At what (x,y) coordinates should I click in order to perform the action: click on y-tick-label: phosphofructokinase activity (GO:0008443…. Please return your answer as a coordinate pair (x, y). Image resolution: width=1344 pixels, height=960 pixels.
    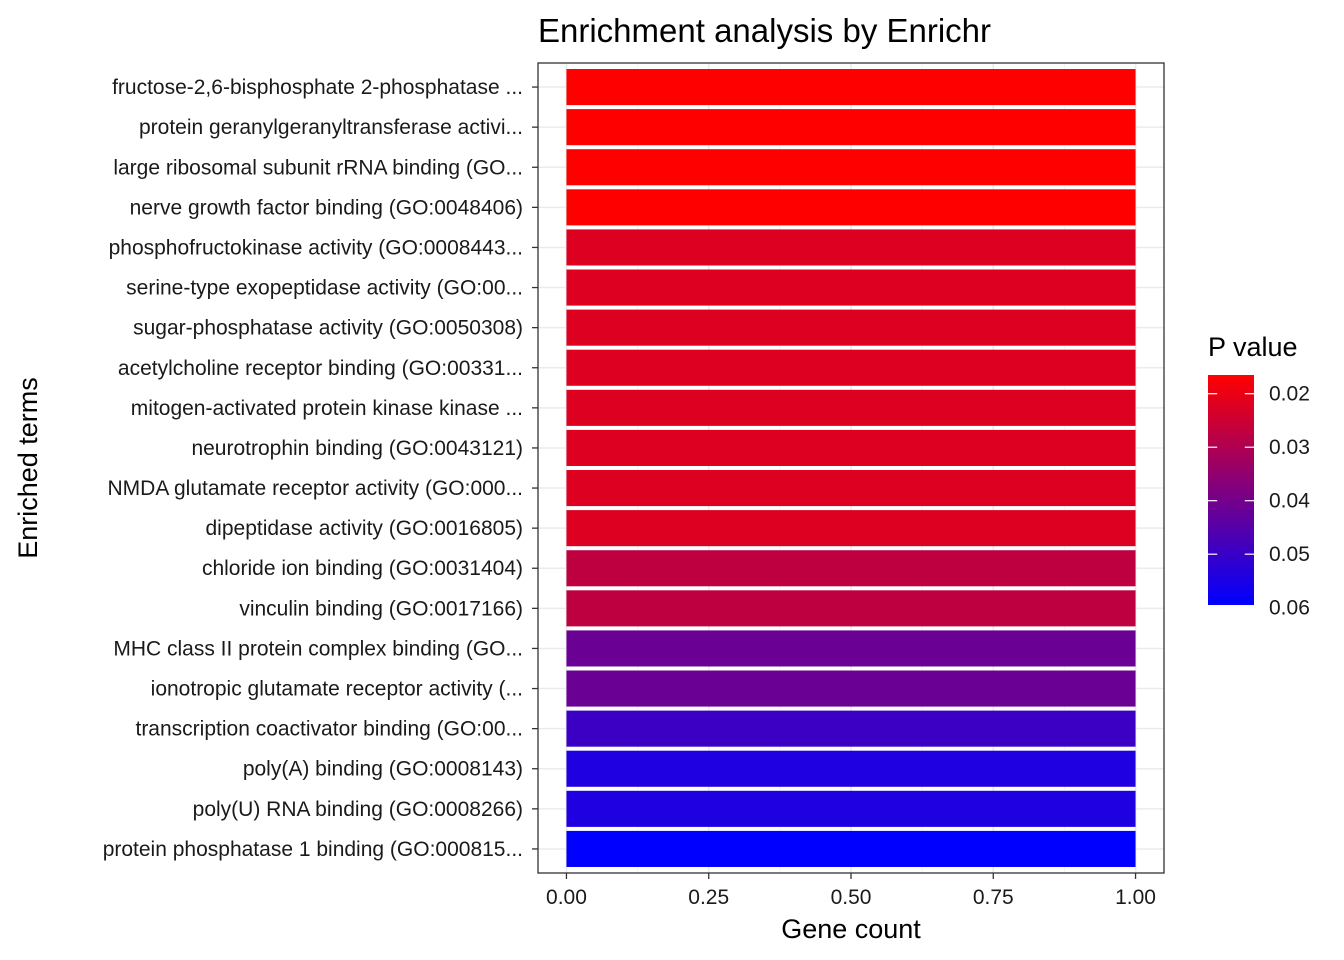
    Looking at the image, I should click on (316, 247).